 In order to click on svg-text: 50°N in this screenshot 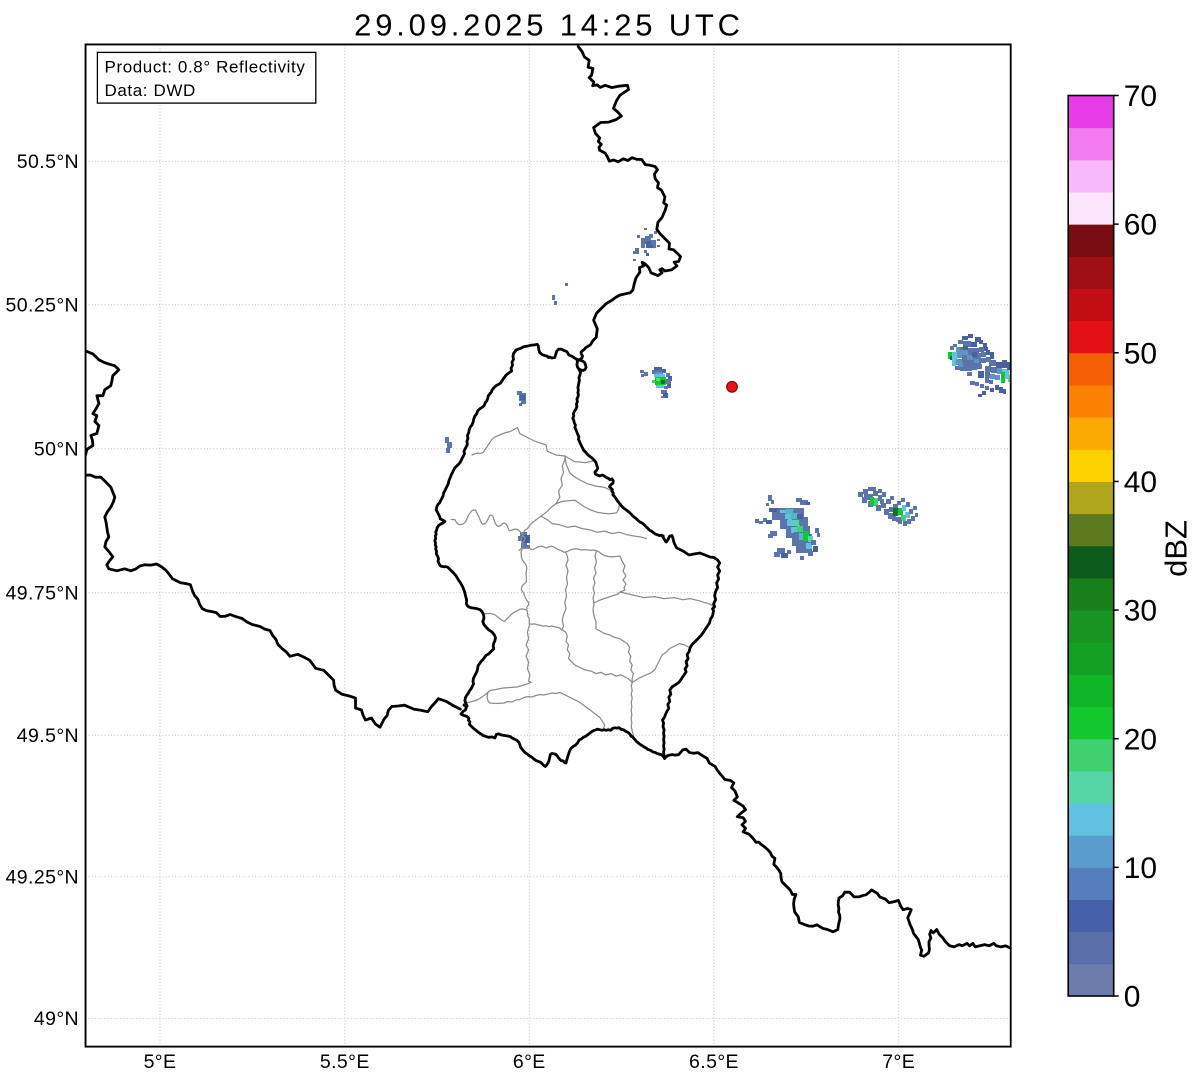, I will do `click(56, 450)`.